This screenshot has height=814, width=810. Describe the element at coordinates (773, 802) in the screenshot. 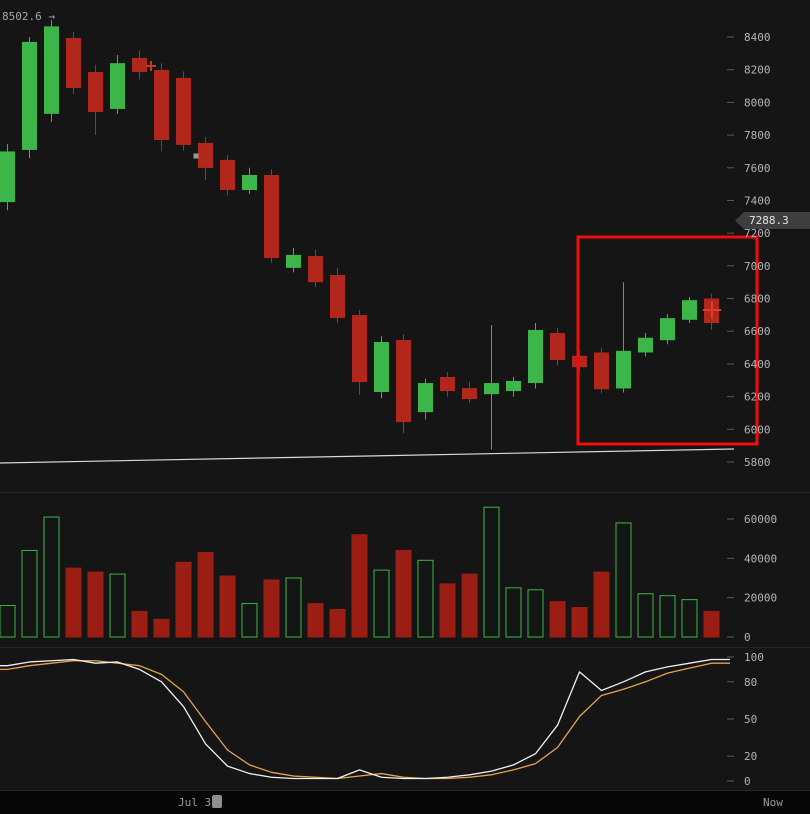

I see `now-label: Now` at that location.